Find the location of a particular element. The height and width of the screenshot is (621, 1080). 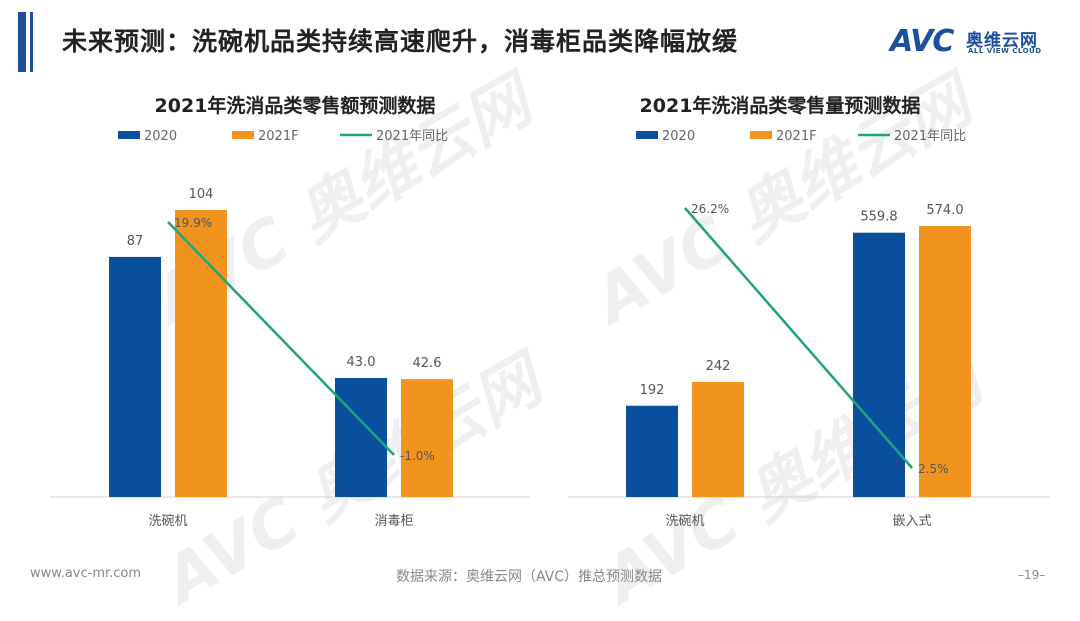

chart-title: 2021年洗消品类零售量预测数据 is located at coordinates (780, 105).